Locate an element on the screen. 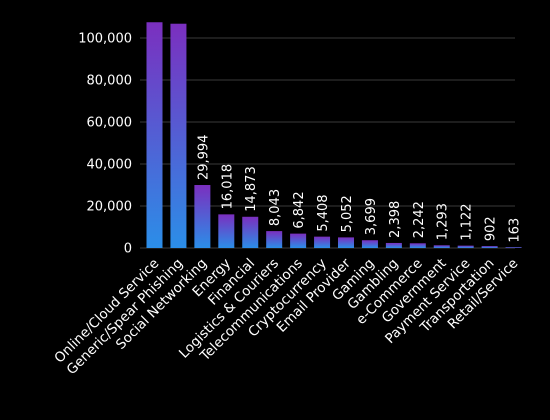 This screenshot has height=420, width=550. data-label: 5,408 is located at coordinates (323, 212).